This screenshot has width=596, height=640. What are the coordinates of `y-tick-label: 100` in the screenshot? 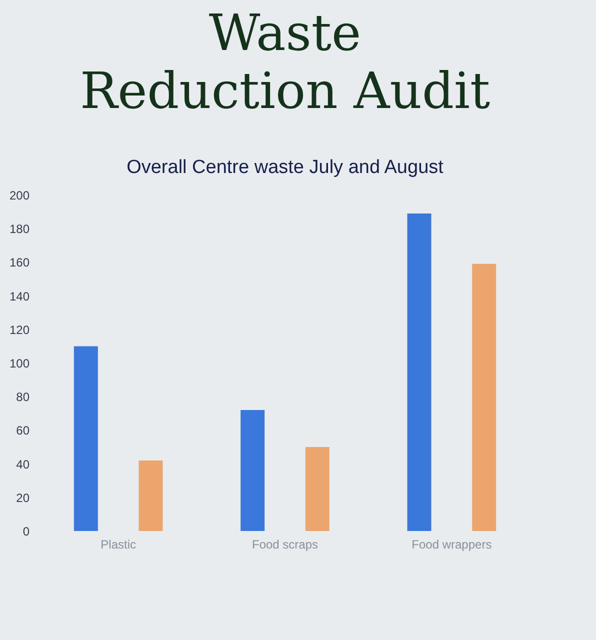 It's located at (19, 363).